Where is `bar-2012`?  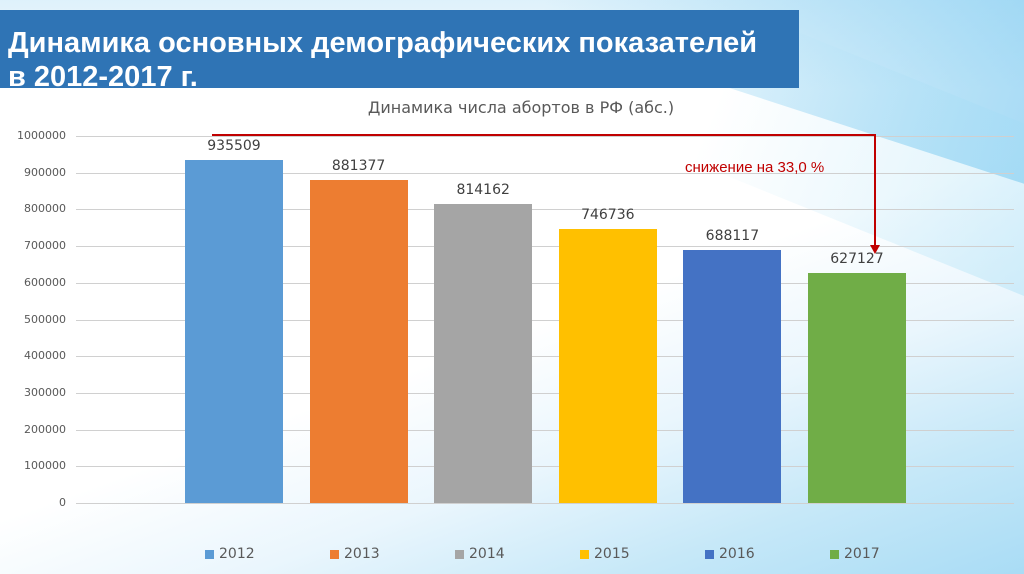
bar-2012 is located at coordinates (234, 331).